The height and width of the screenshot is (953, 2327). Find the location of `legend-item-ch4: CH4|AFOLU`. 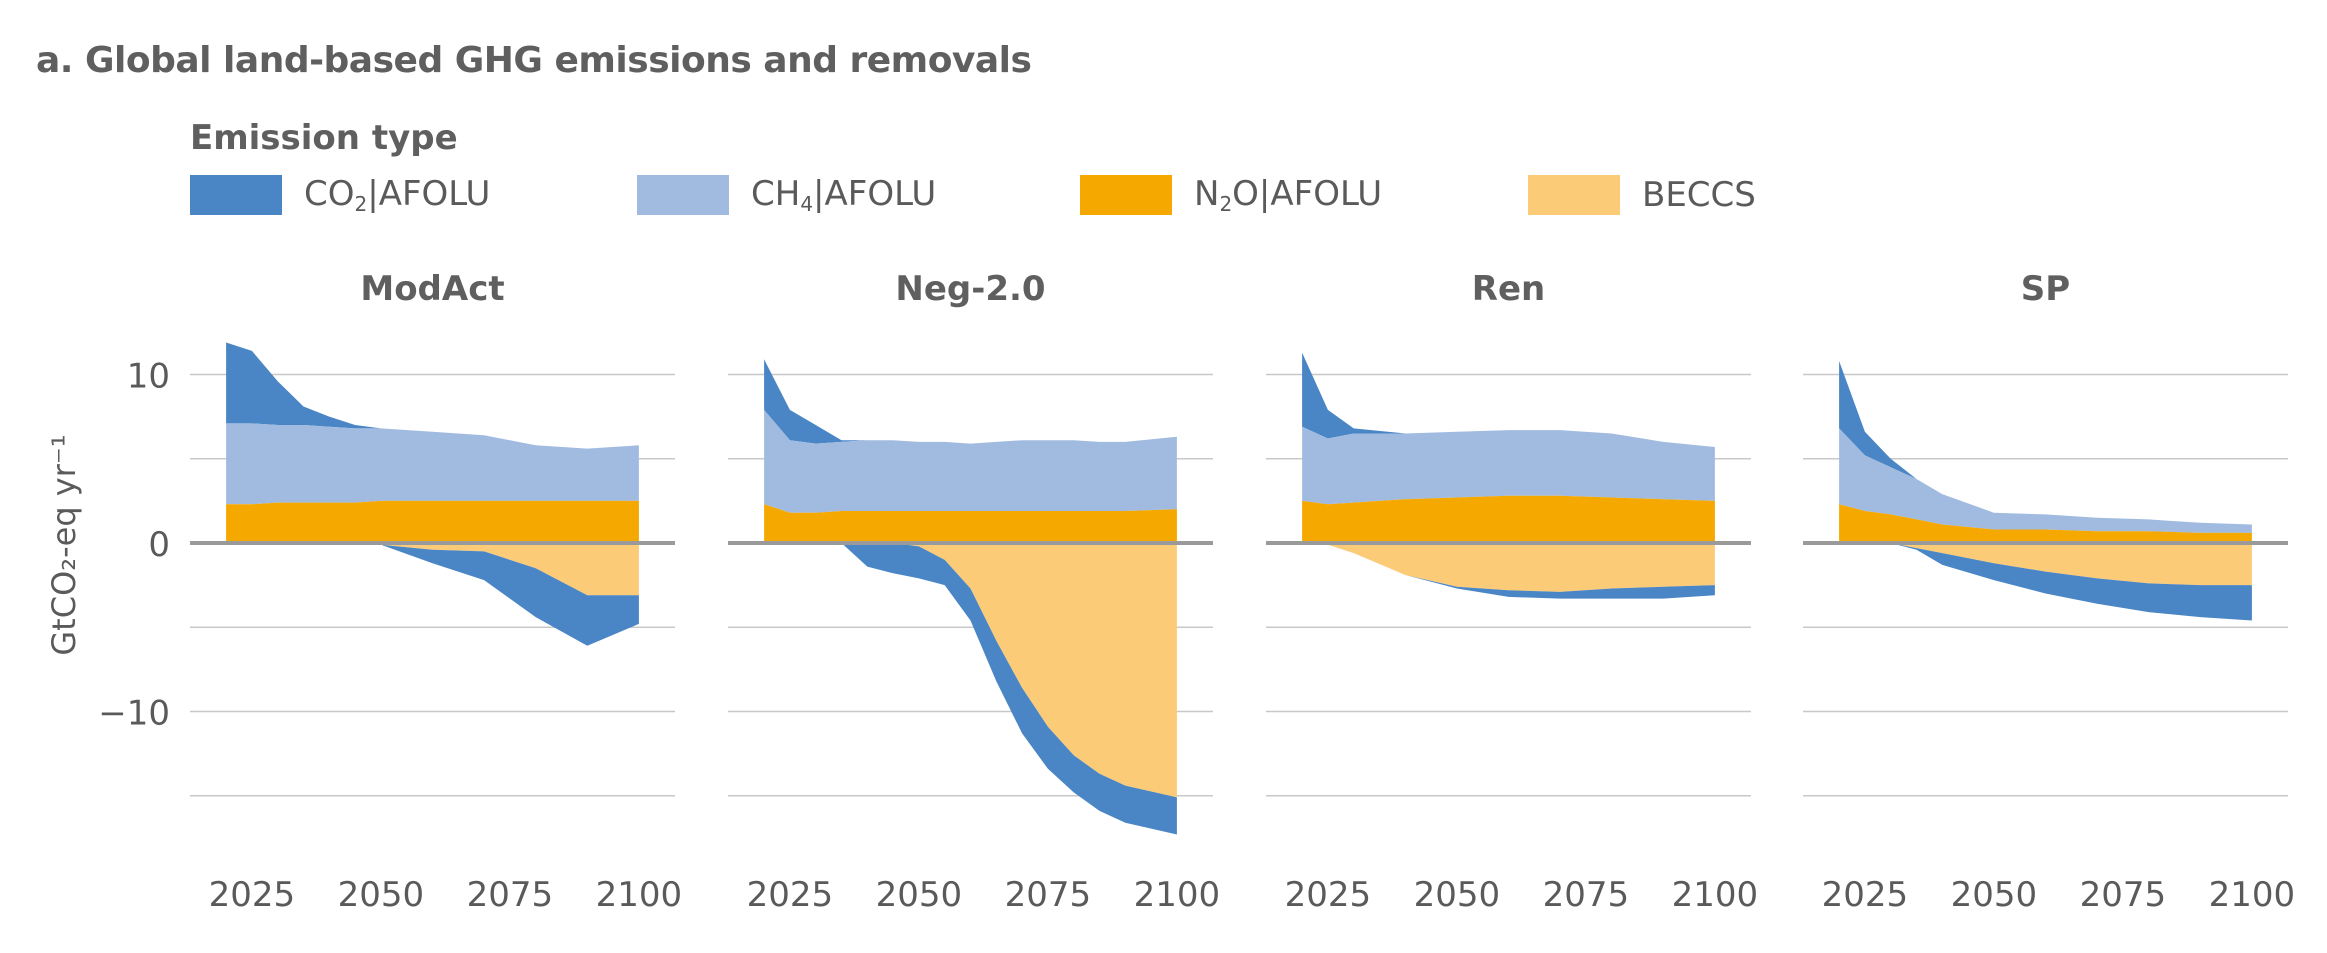

legend-item-ch4: CH4|AFOLU is located at coordinates (787, 195).